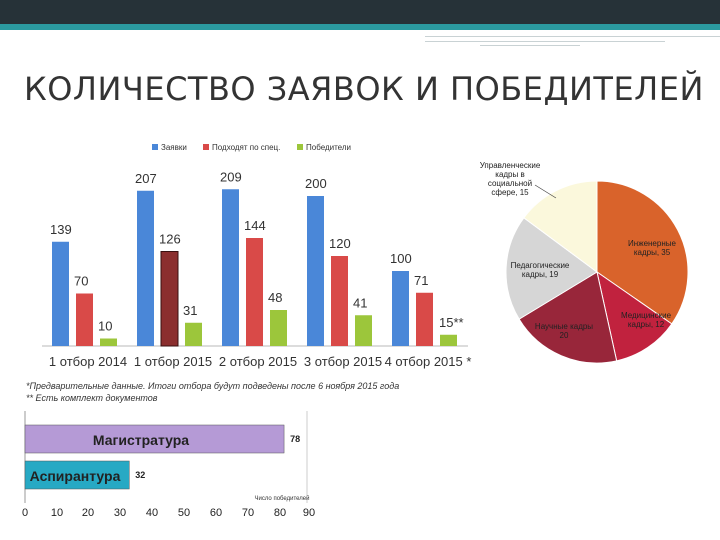 Image resolution: width=720 pixels, height=540 pixels. What do you see at coordinates (282, 498) in the screenshot?
I see `axis-title: Число победителей` at bounding box center [282, 498].